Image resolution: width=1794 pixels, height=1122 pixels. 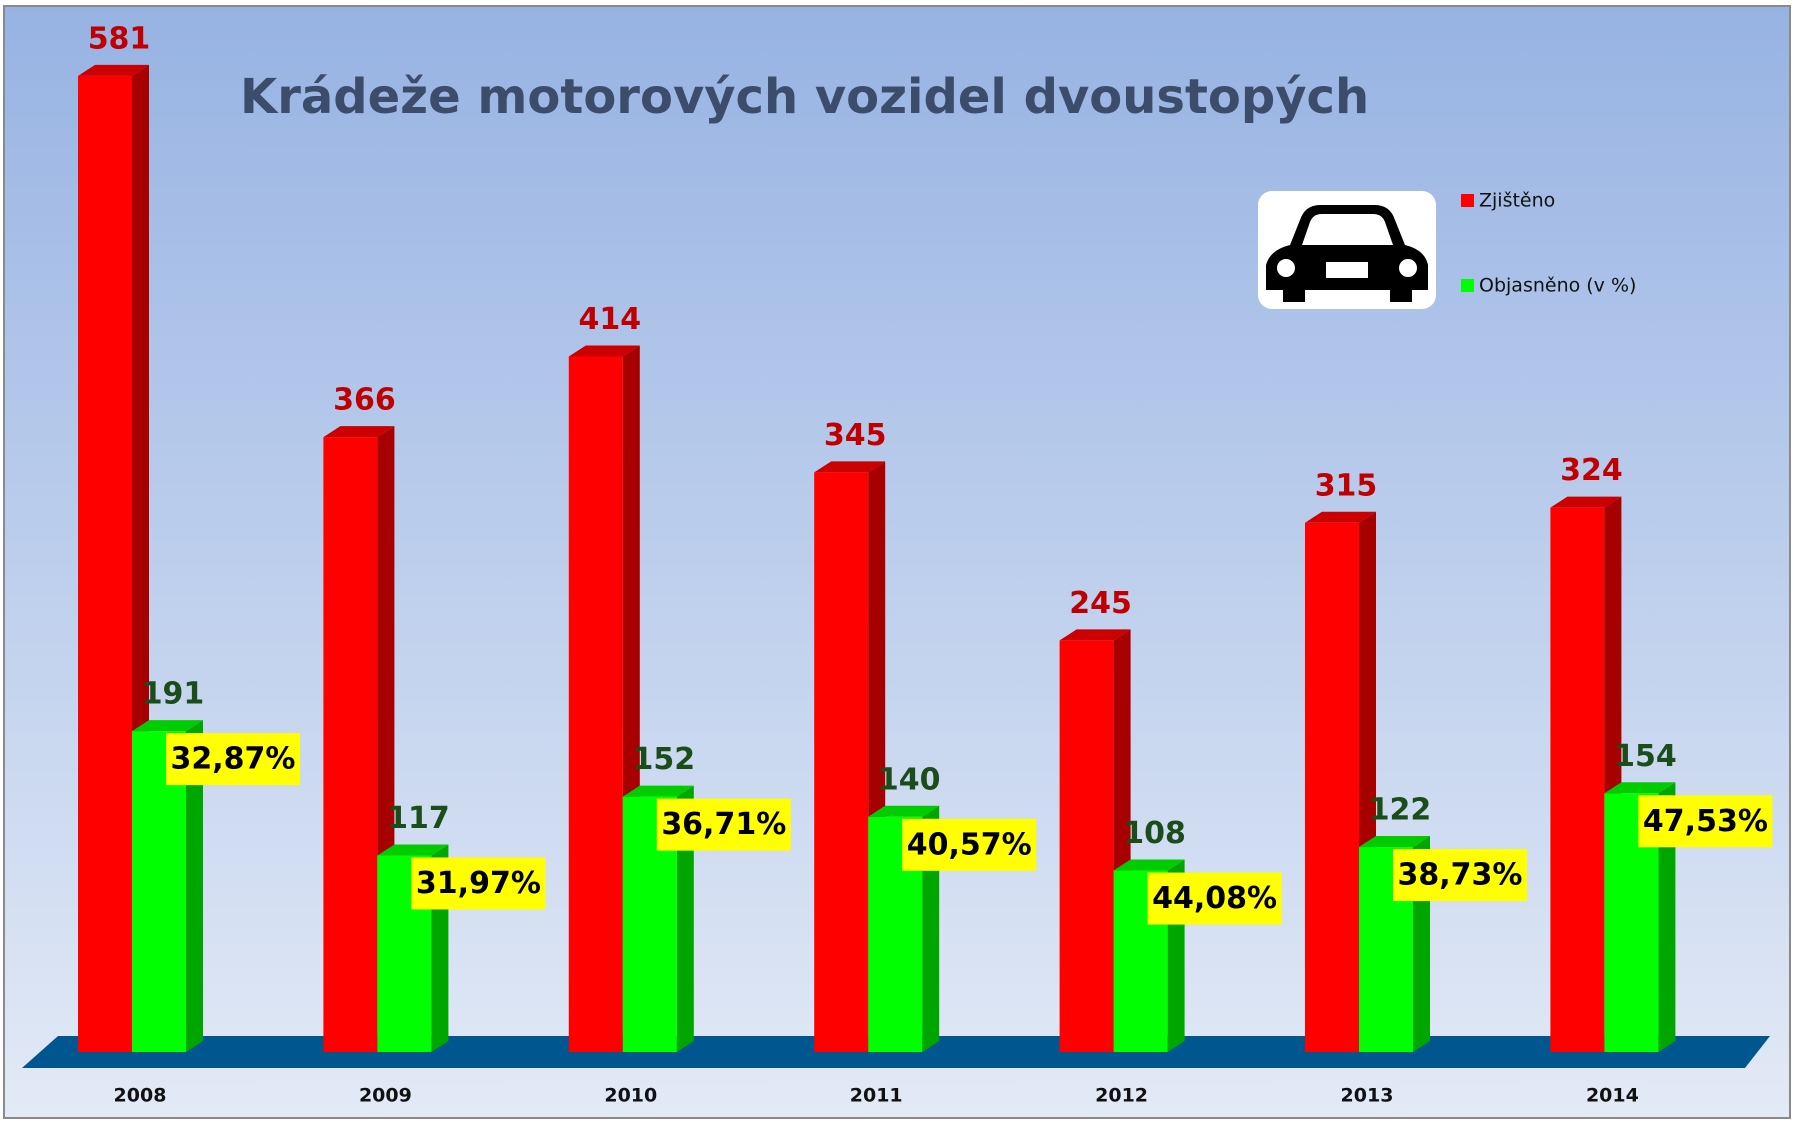 I want to click on value-label: 345, so click(x=855, y=435).